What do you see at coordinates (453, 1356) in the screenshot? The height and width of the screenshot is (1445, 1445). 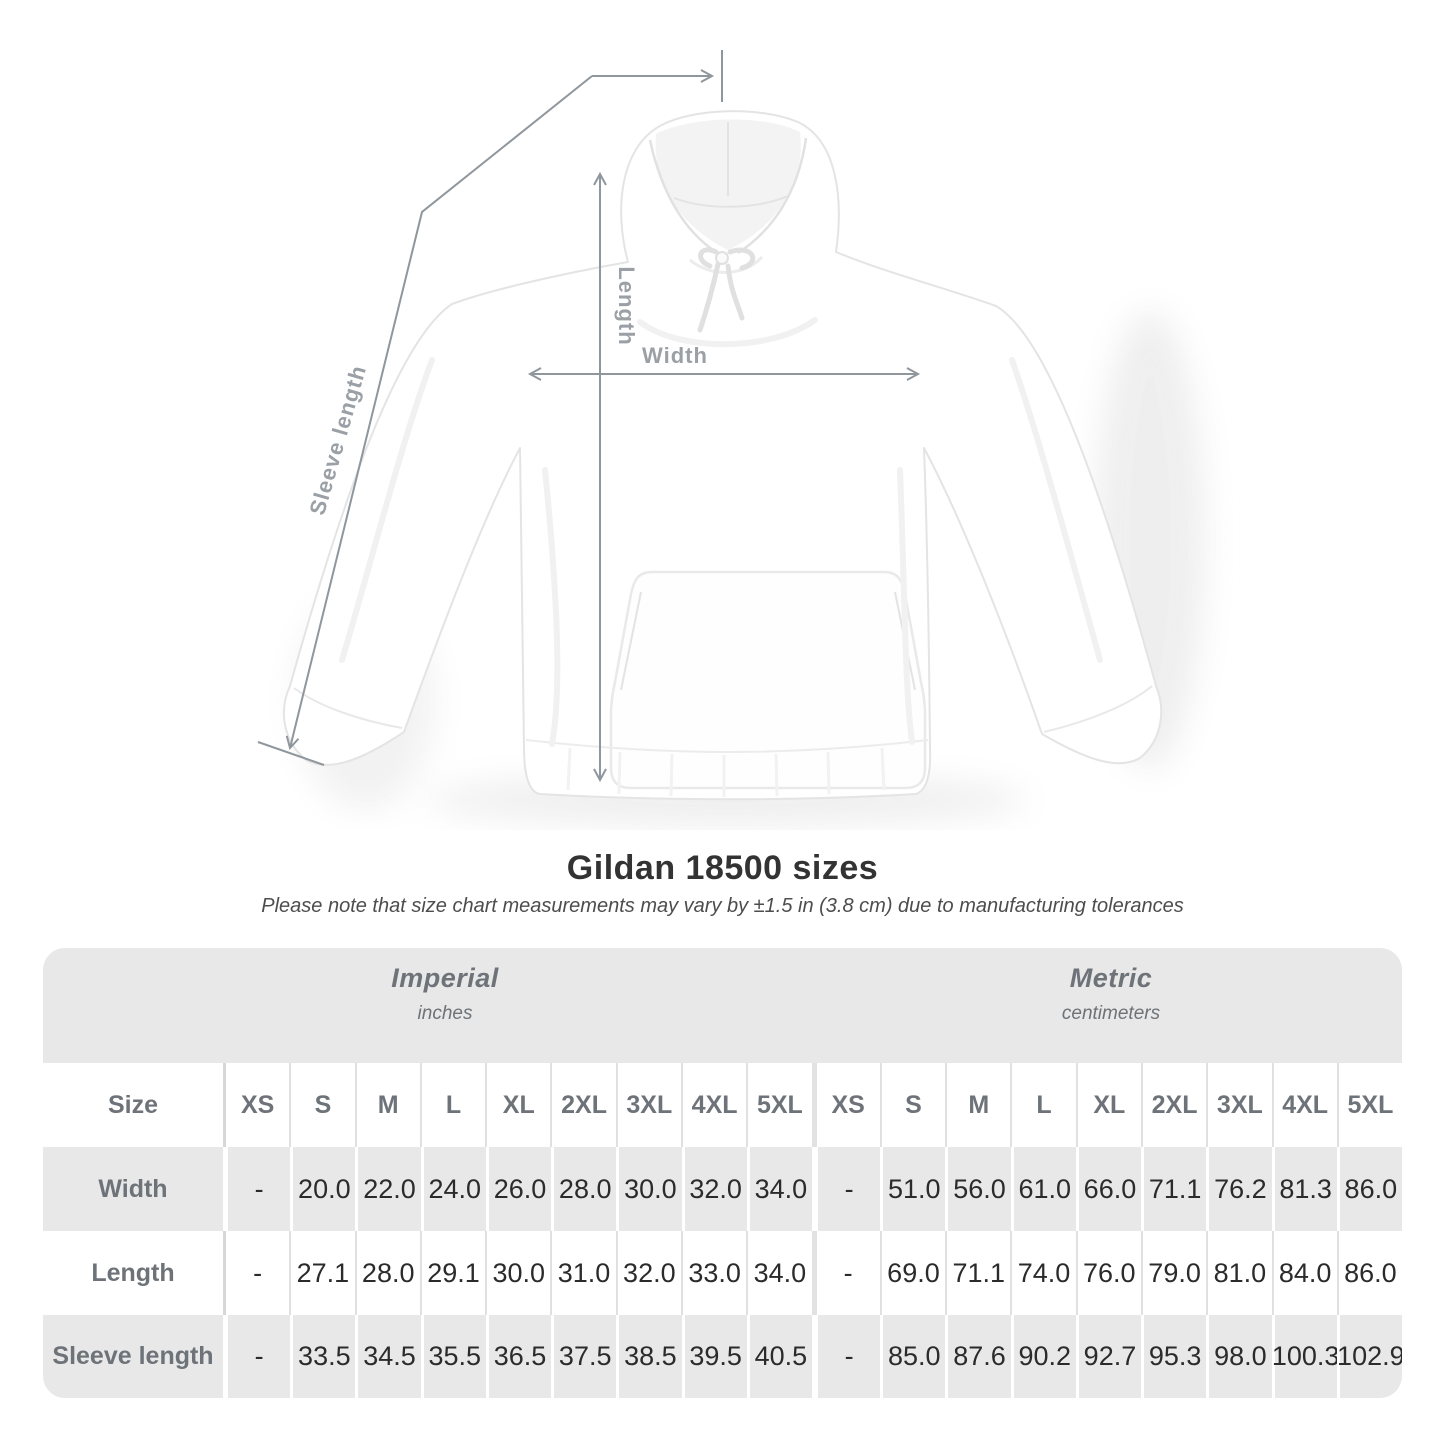 I see `measurement-value: 35.5` at bounding box center [453, 1356].